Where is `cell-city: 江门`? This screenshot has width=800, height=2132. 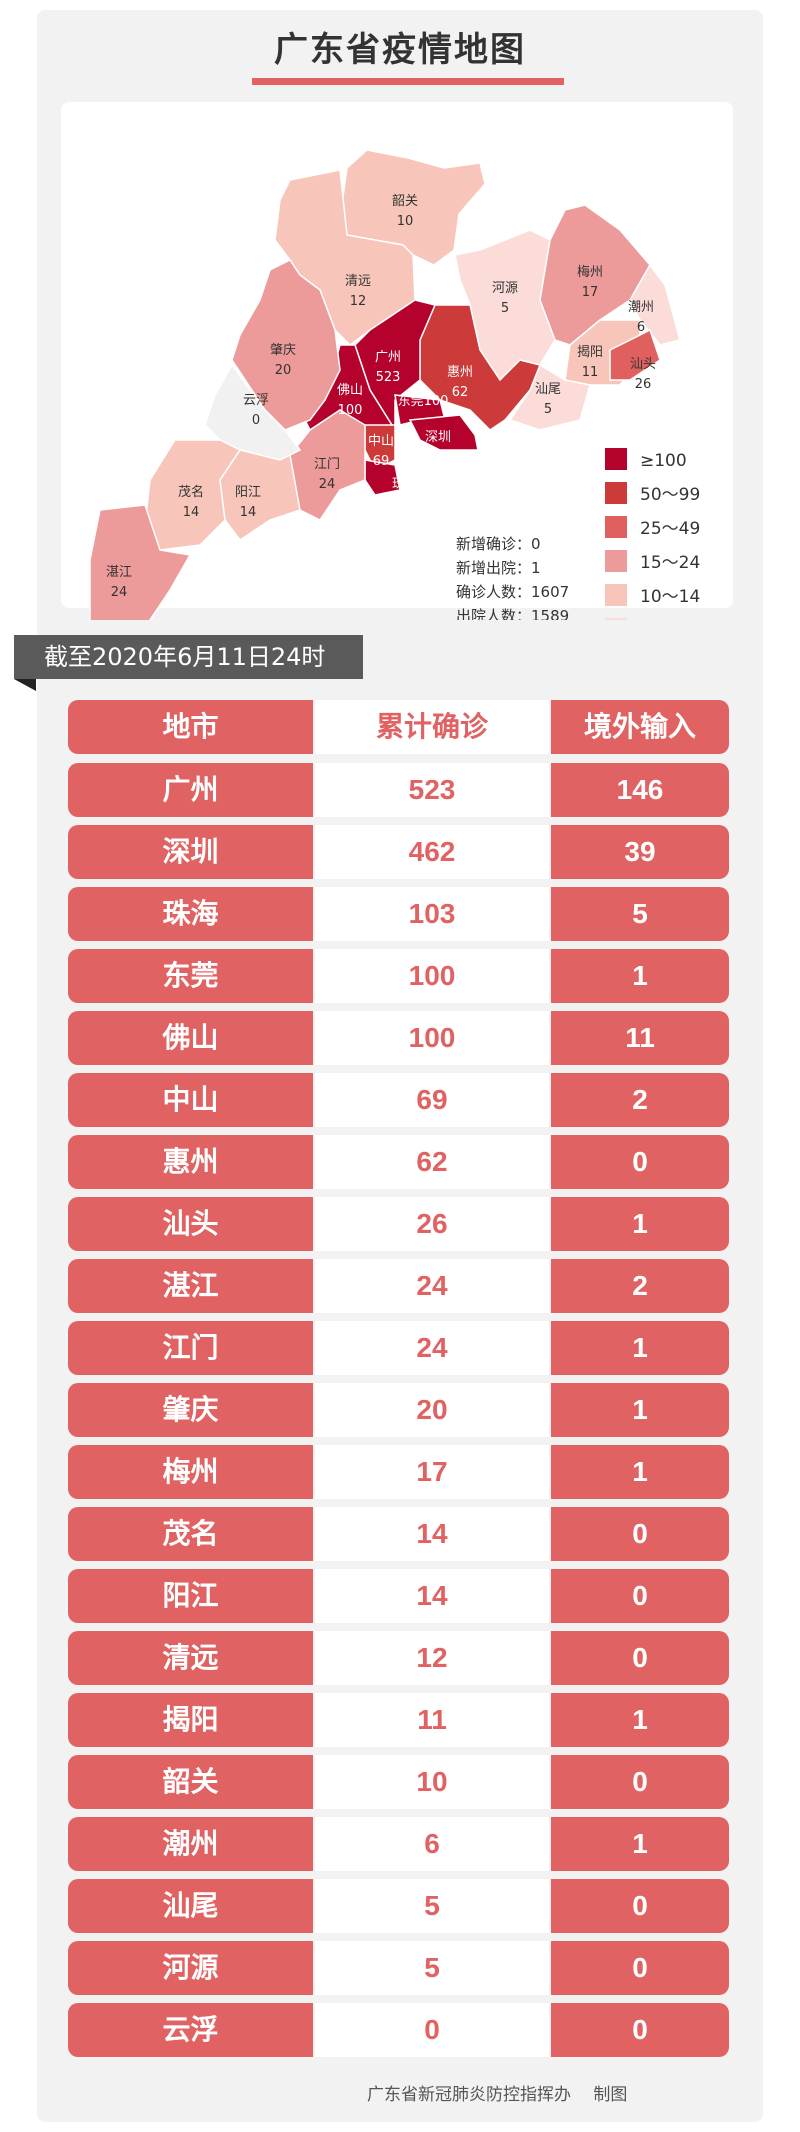
cell-city: 江门 is located at coordinates (190, 1348).